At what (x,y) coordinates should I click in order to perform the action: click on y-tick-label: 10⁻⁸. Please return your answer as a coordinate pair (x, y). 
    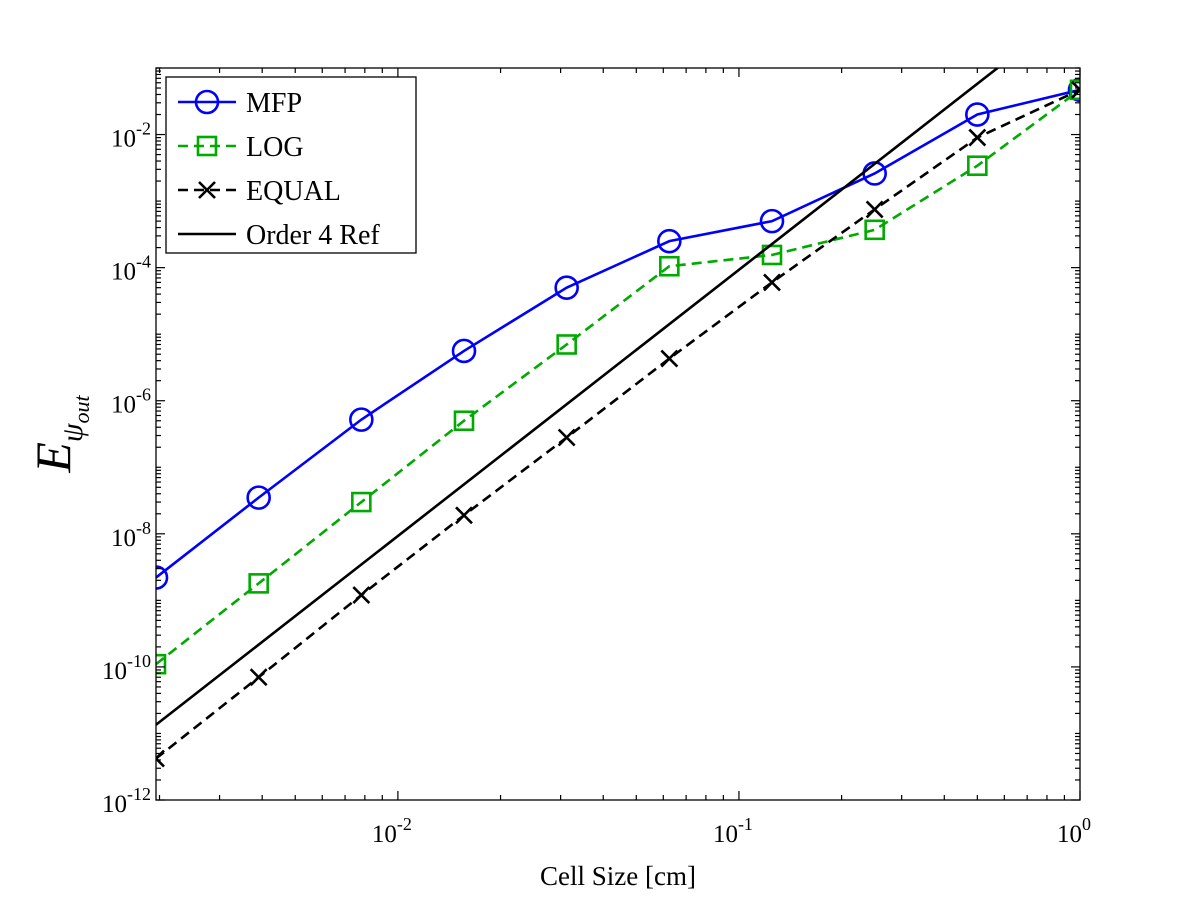
    Looking at the image, I should click on (131, 535).